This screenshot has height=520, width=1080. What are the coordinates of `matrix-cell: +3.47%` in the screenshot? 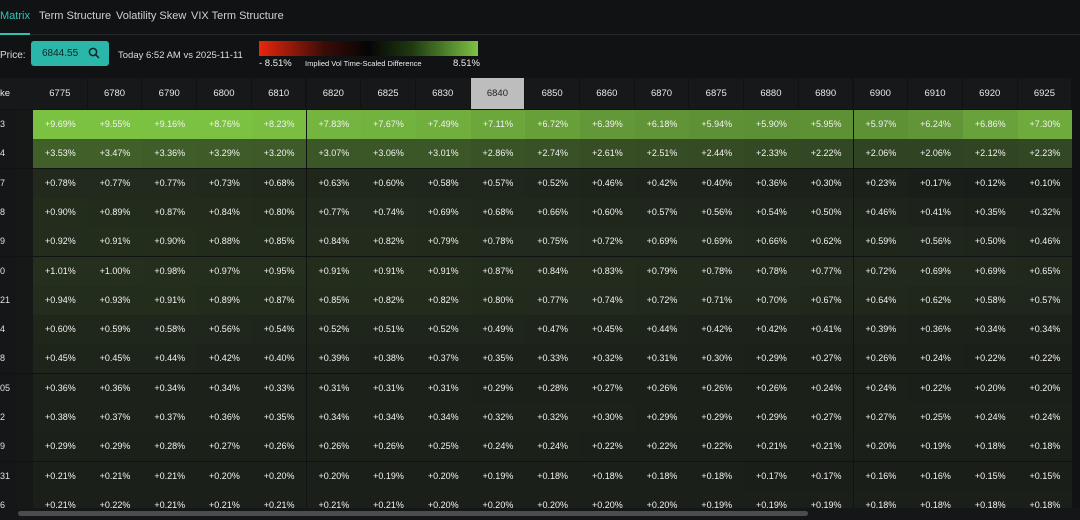 It's located at (115, 154).